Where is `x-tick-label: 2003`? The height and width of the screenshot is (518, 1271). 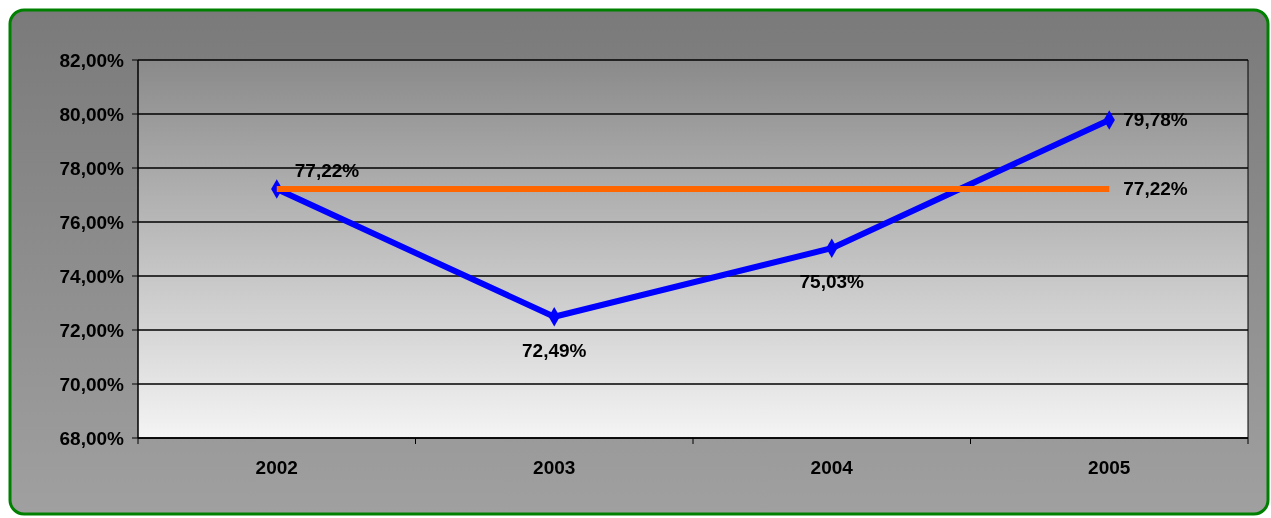 x-tick-label: 2003 is located at coordinates (554, 467).